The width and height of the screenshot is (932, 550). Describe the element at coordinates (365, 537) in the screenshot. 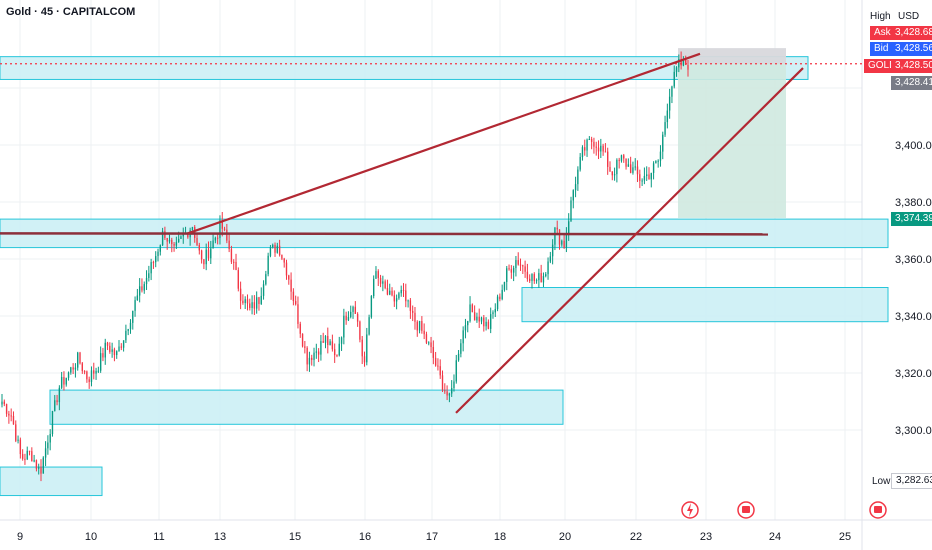

I see `x-tick-label: 16` at that location.